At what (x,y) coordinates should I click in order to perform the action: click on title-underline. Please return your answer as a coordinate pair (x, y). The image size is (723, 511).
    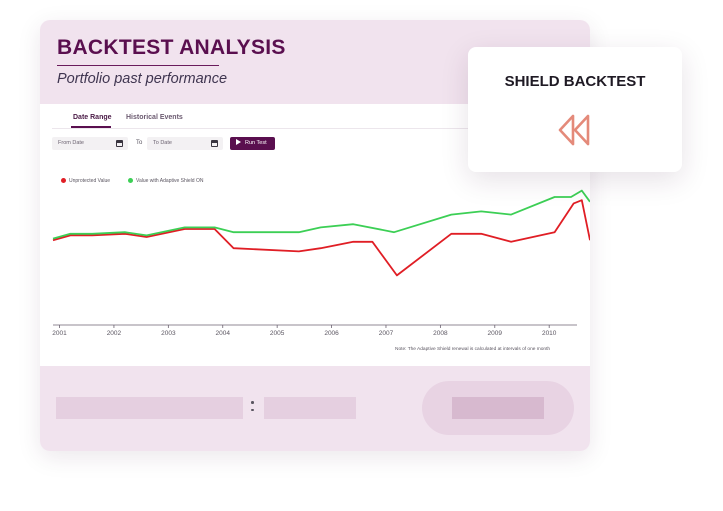
    Looking at the image, I should click on (138, 65).